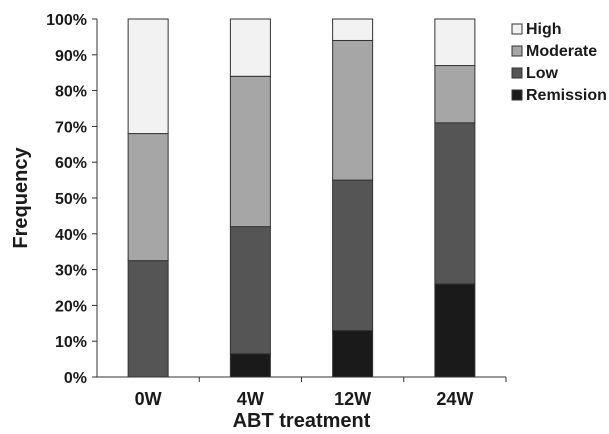  What do you see at coordinates (148, 197) in the screenshot?
I see `bar-segment-moderate-0w` at bounding box center [148, 197].